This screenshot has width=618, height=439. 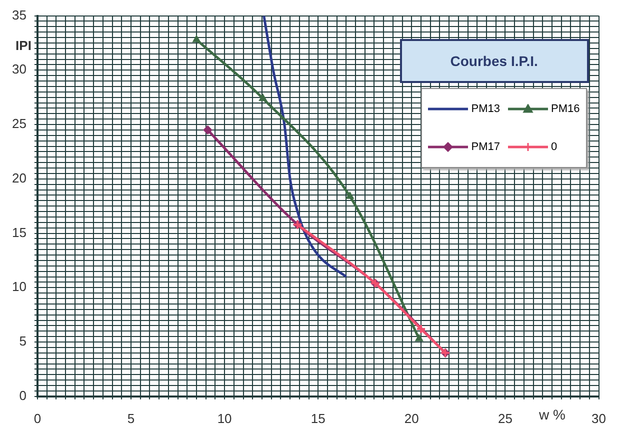 I want to click on title-box: Courbes I.P.I., so click(x=494, y=60).